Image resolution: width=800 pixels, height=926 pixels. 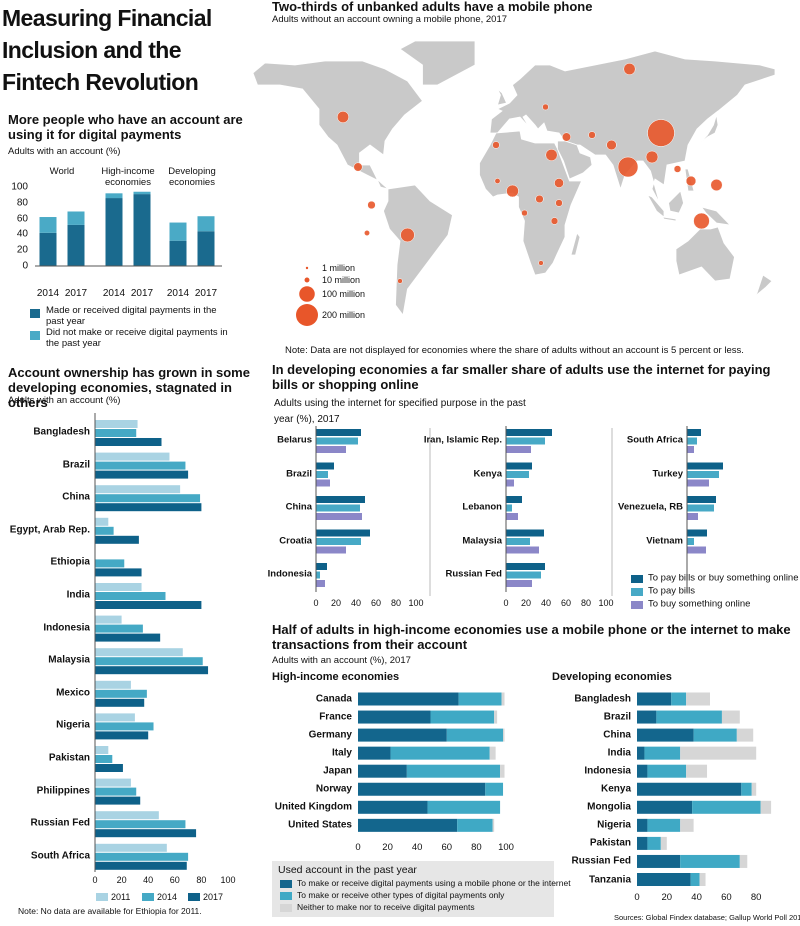 I want to click on category-label: Egypt, Arab Rep., so click(x=49, y=530).